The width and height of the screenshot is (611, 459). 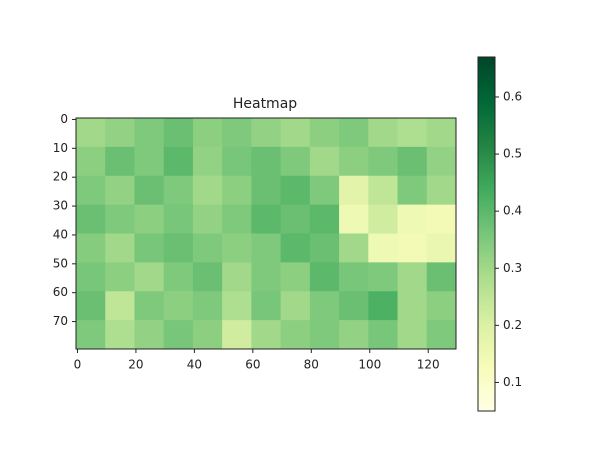 I want to click on colorbar-tick-label: 0.5, so click(x=512, y=154).